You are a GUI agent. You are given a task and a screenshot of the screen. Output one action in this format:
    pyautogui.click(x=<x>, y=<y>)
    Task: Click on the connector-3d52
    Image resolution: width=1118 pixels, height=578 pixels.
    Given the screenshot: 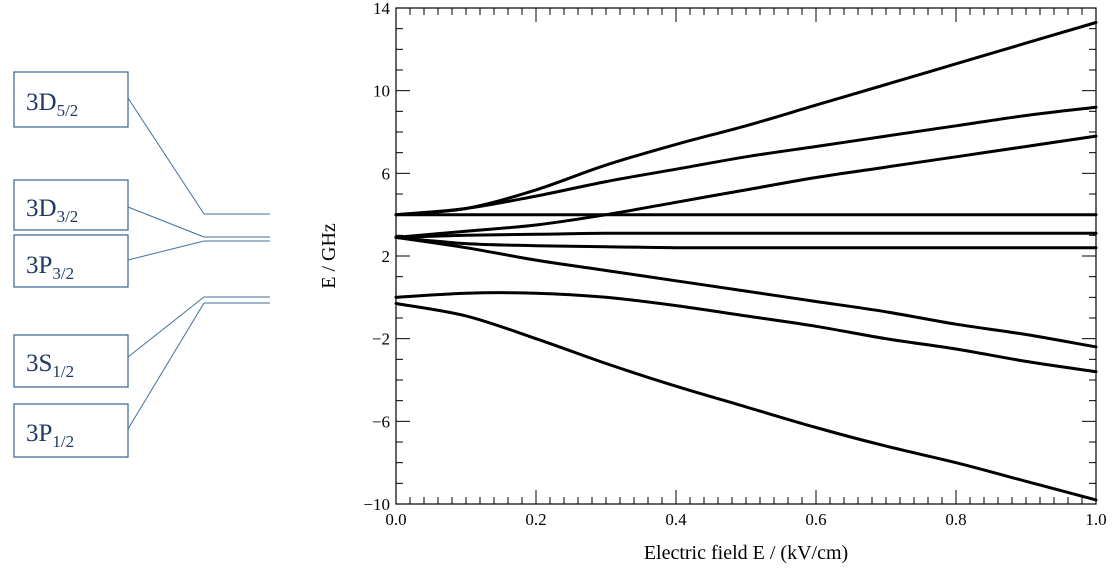 What is the action you would take?
    pyautogui.click(x=166, y=156)
    